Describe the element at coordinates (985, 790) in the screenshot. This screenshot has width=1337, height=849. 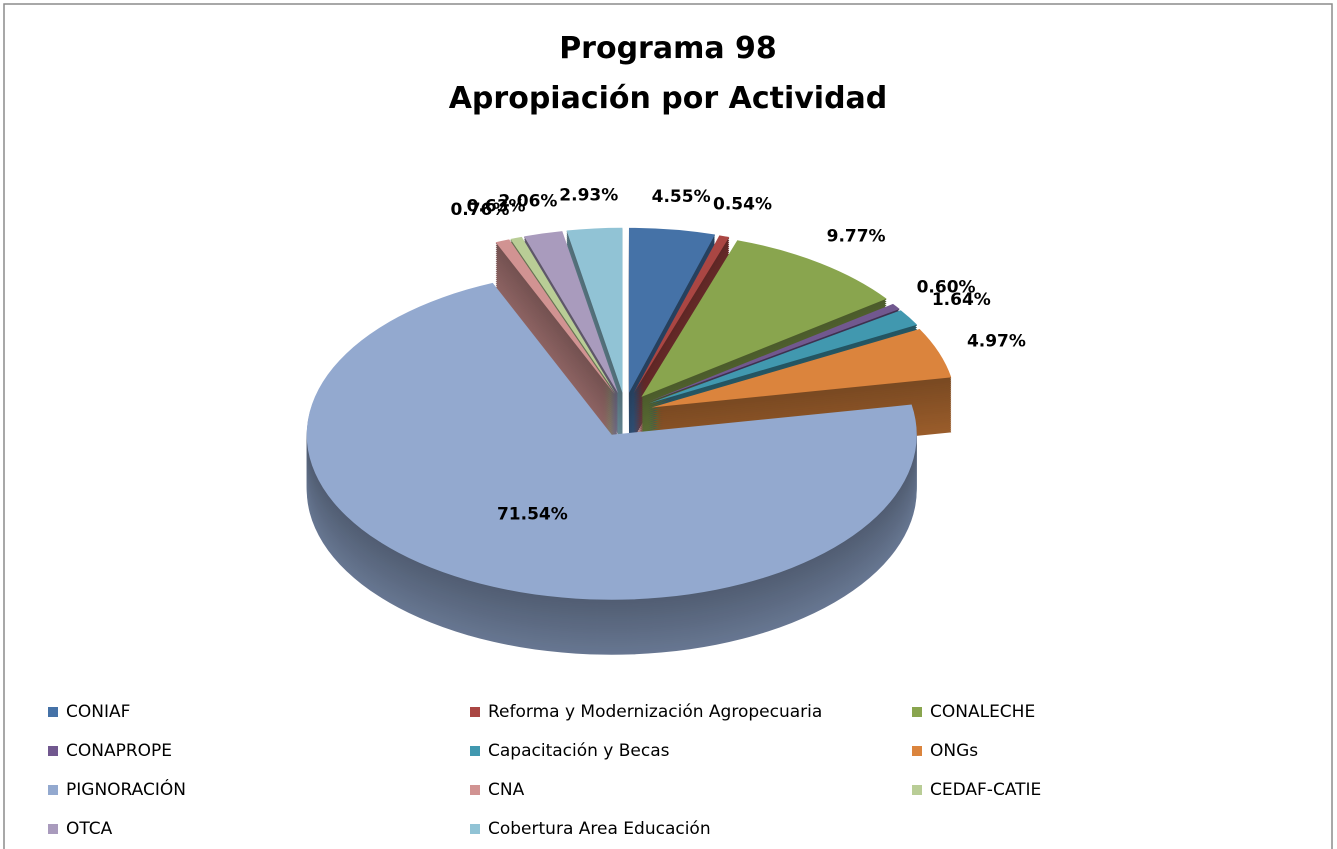
I see `legend-label: CEDAF-CATIE` at that location.